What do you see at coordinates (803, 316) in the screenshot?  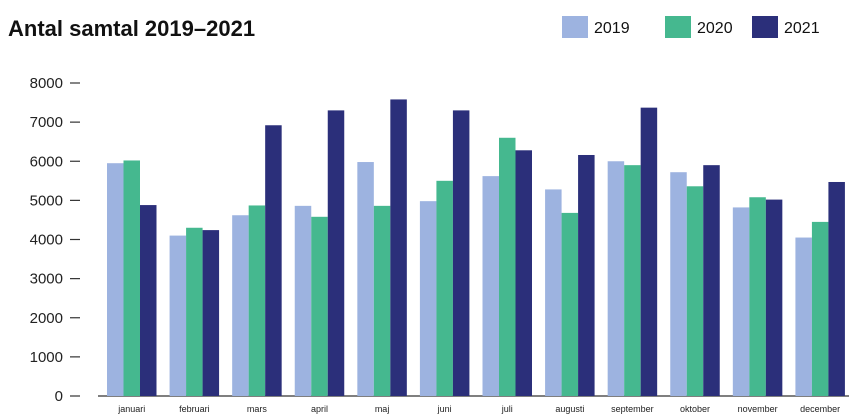 I see `bar-2019-december` at bounding box center [803, 316].